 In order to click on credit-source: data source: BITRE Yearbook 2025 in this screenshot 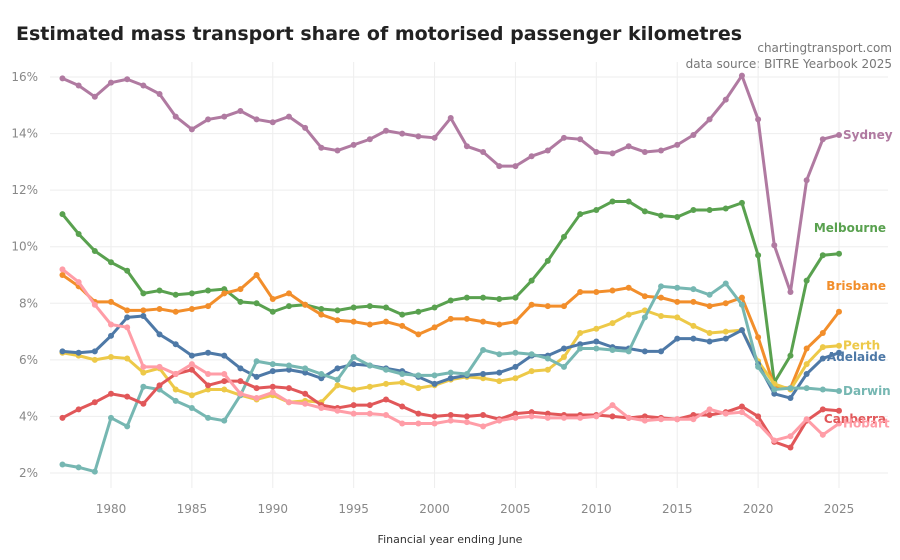, I will do `click(789, 64)`.